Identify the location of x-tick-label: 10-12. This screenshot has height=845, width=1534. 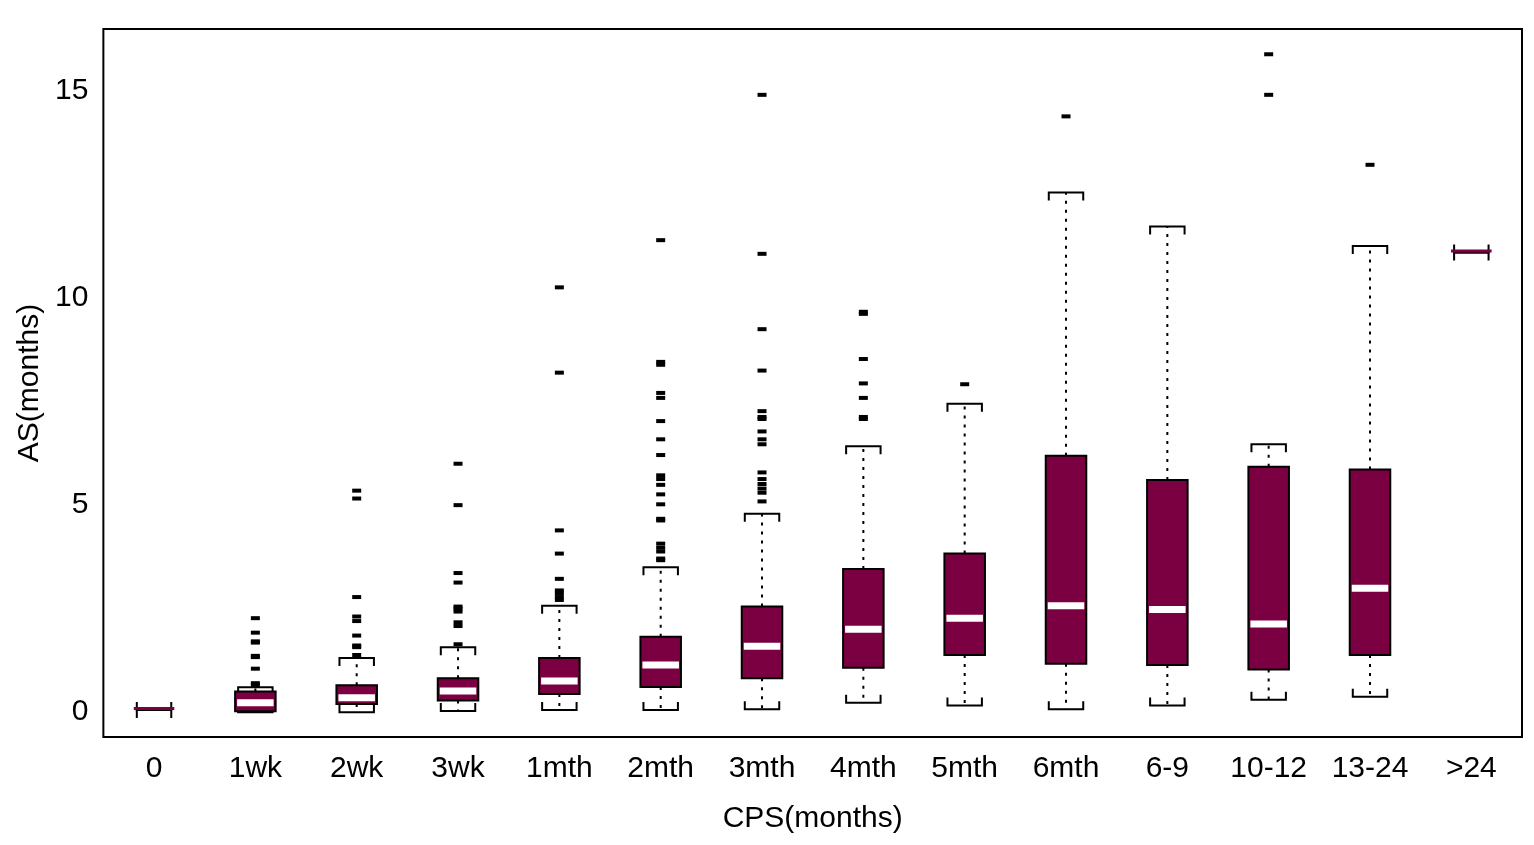
(1269, 767).